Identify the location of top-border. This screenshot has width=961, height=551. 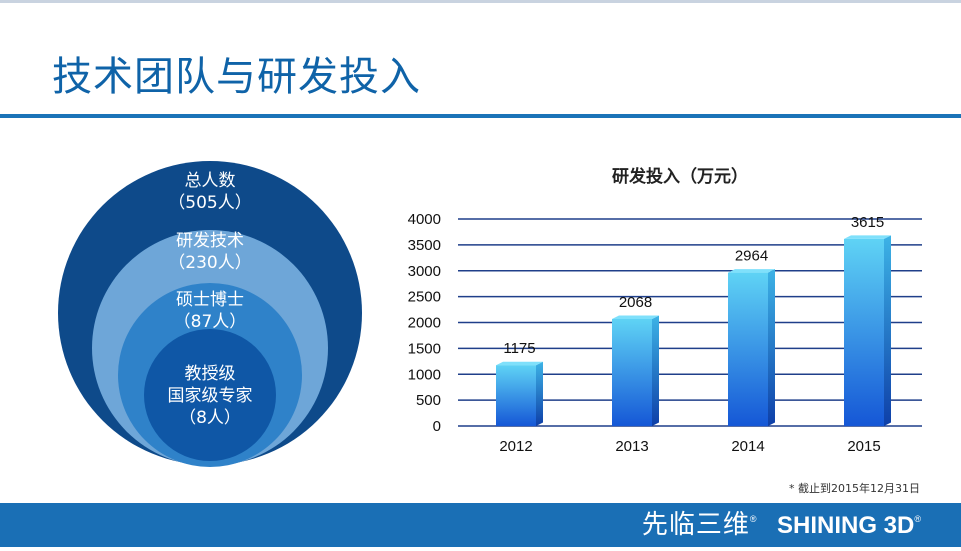
(480, 1).